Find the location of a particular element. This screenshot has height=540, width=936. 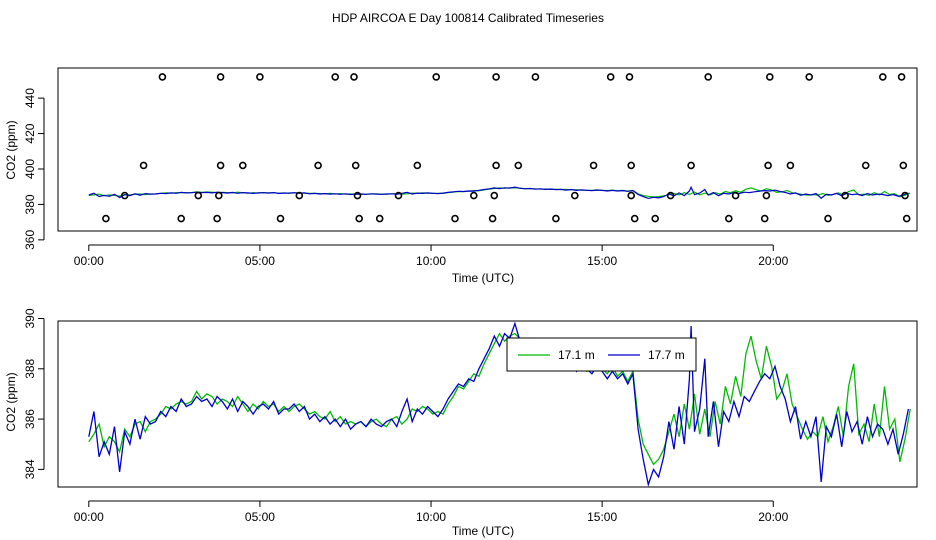

legend-label-17-7m: 17.7 m is located at coordinates (666, 355).